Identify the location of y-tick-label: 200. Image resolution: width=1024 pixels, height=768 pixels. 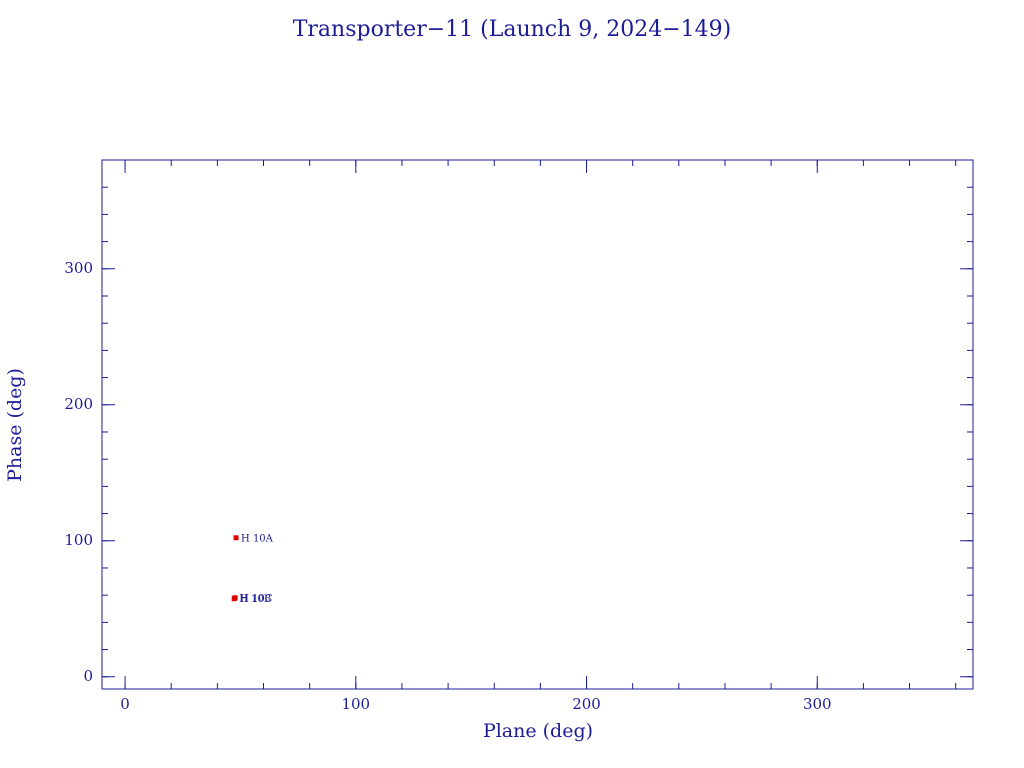
(78, 404).